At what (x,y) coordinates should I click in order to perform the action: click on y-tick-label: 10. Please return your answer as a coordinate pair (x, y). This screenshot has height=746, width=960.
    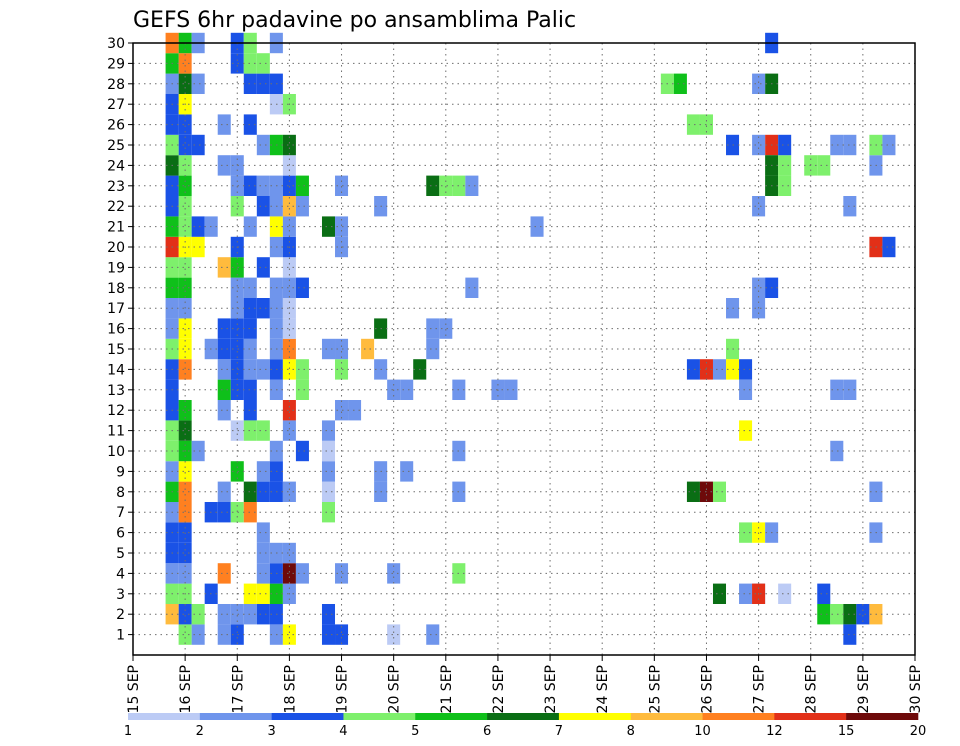
    Looking at the image, I should click on (116, 452).